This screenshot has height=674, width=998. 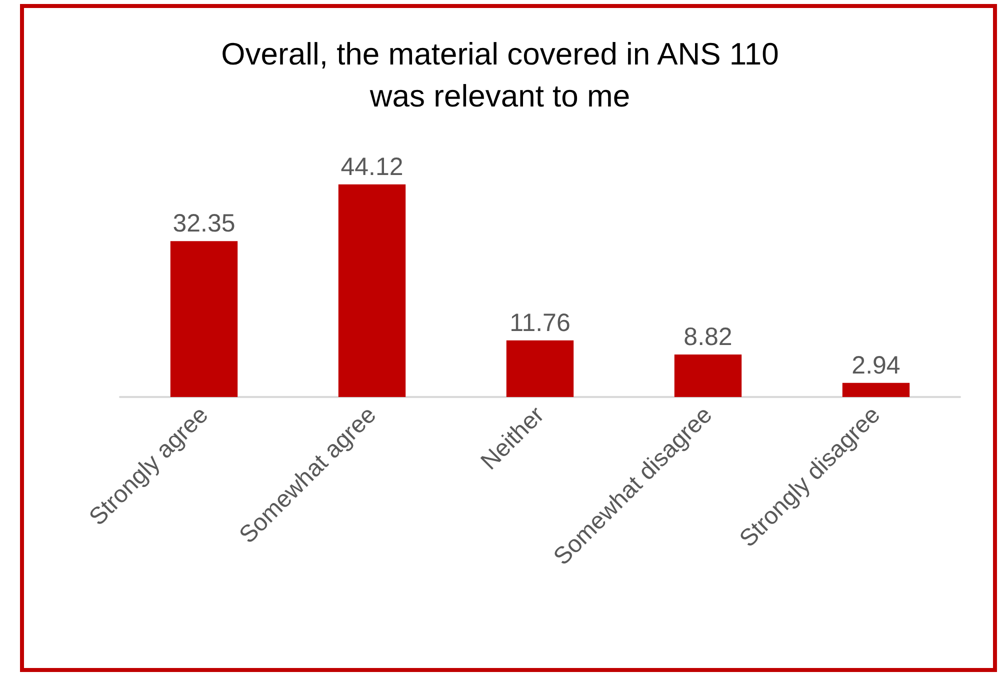 I want to click on chart-title: Overall, the material covered in ANS 110 was relevant to me, so click(x=500, y=75).